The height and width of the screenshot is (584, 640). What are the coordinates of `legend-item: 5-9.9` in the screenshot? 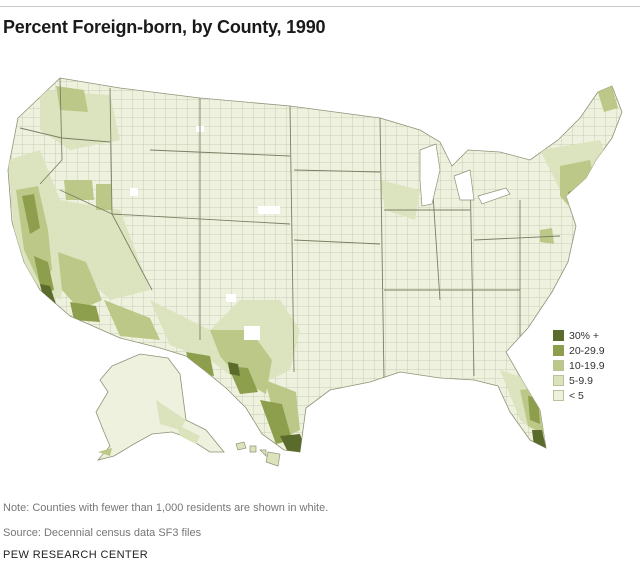 It's located at (579, 380).